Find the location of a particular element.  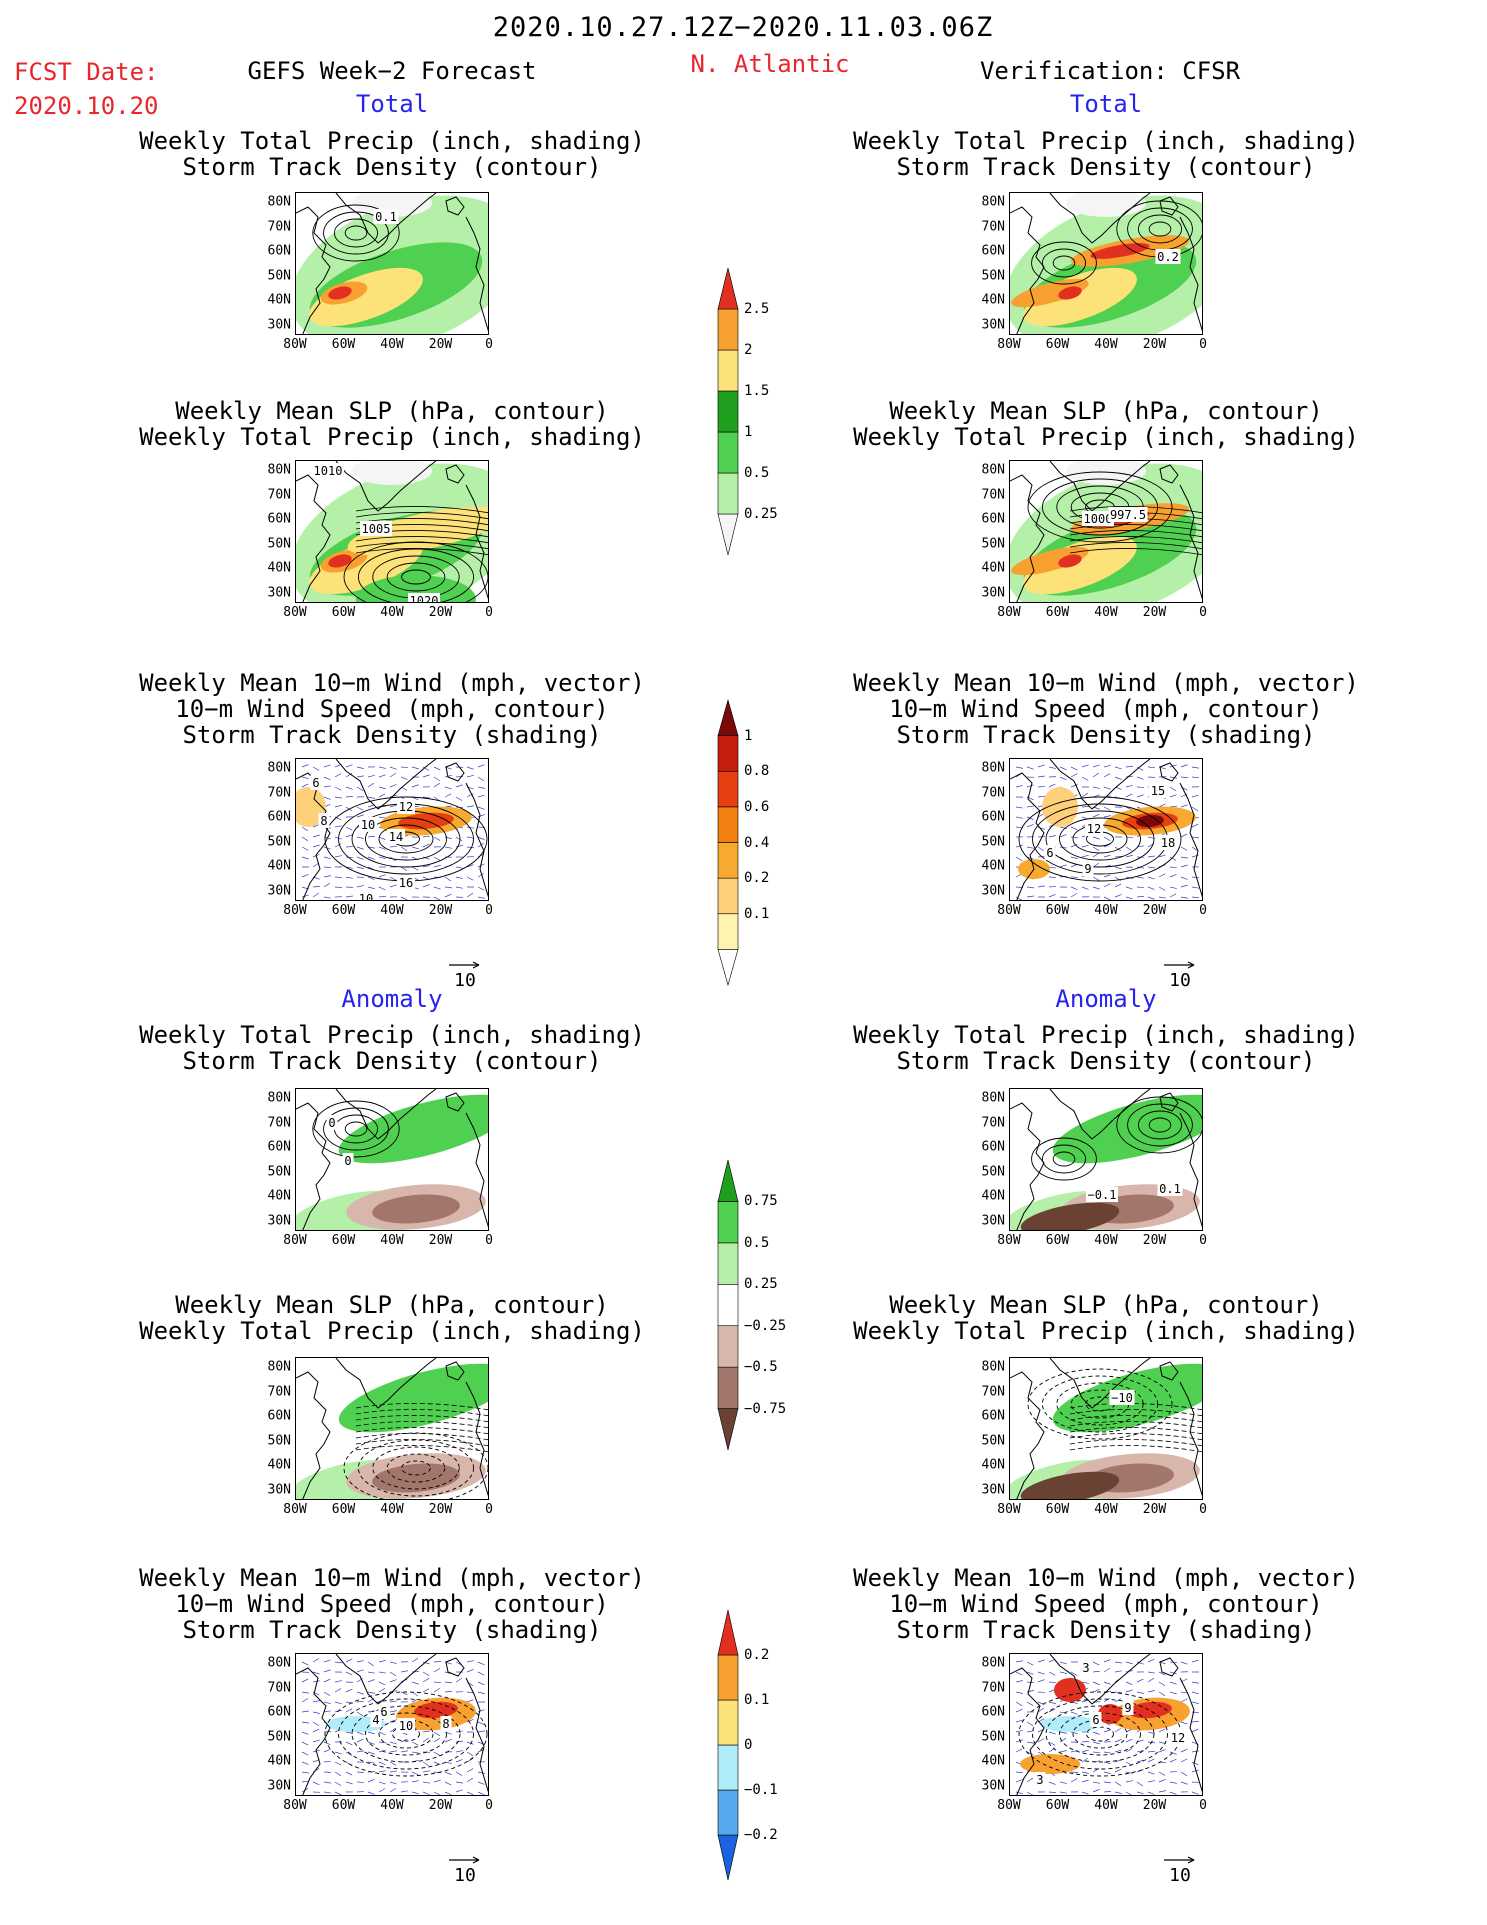

contour-label: 4 is located at coordinates (375, 1720).